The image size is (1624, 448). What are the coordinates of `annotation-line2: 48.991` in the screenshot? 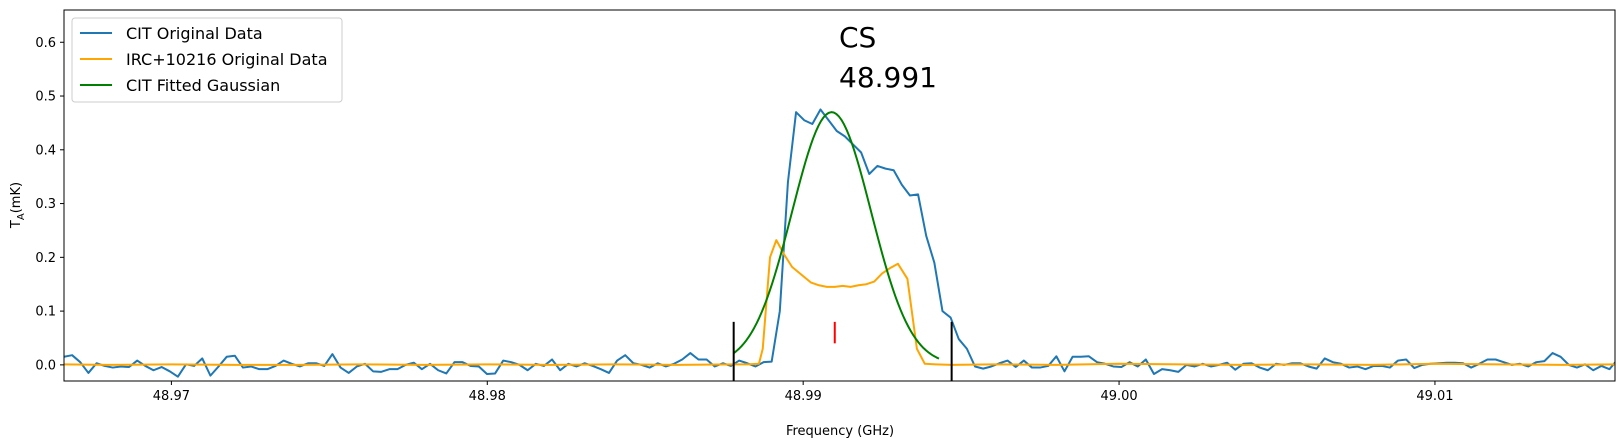 It's located at (888, 77).